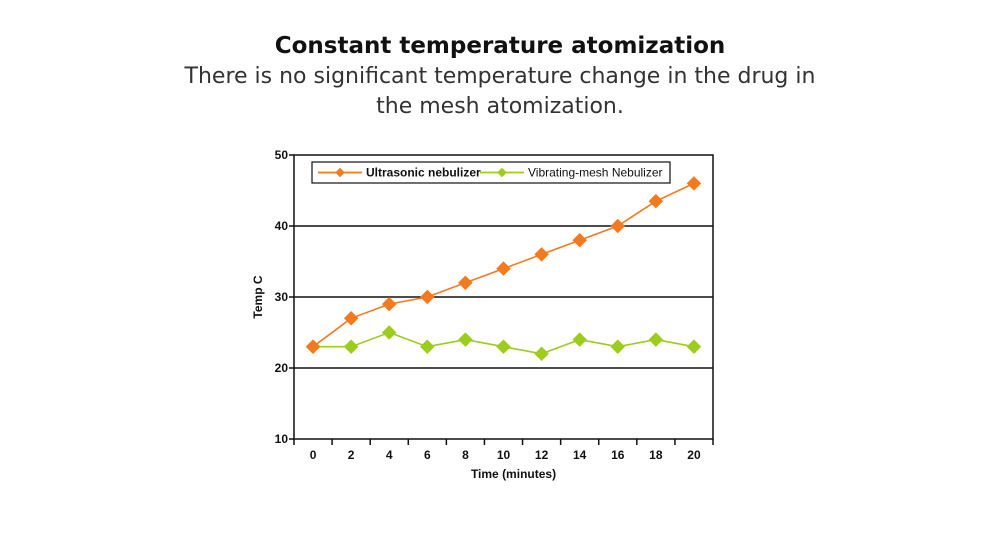  I want to click on x-tick-label-20: 20, so click(694, 455).